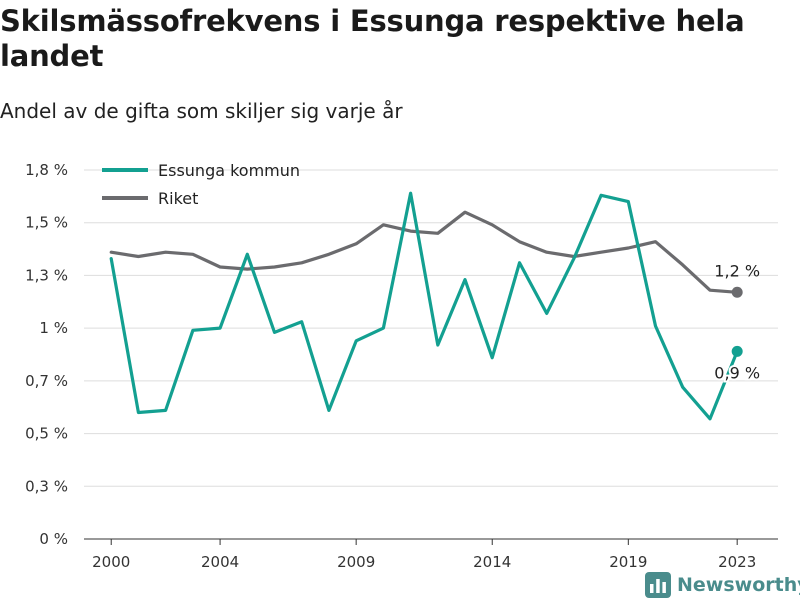 This screenshot has height=600, width=800. What do you see at coordinates (46, 170) in the screenshot?
I see `y-tick-label: 1,8 %` at bounding box center [46, 170].